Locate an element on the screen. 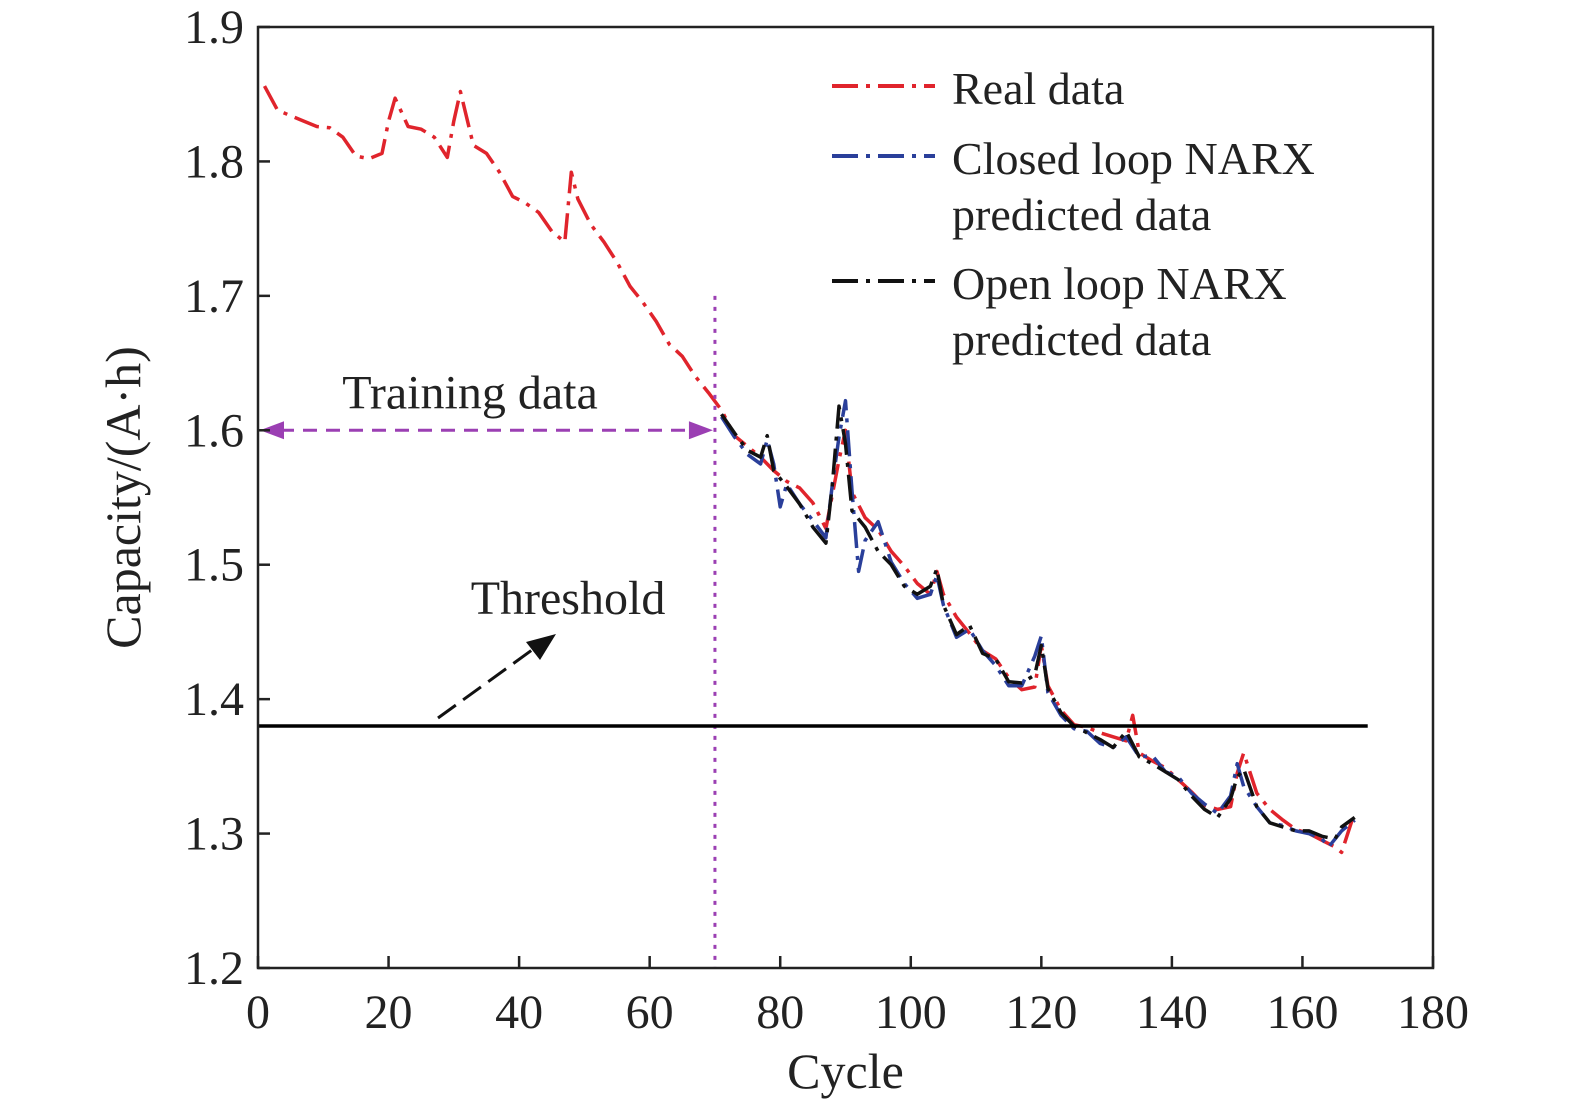 The image size is (1575, 1110). y-tick-label: 1.3 is located at coordinates (214, 834).